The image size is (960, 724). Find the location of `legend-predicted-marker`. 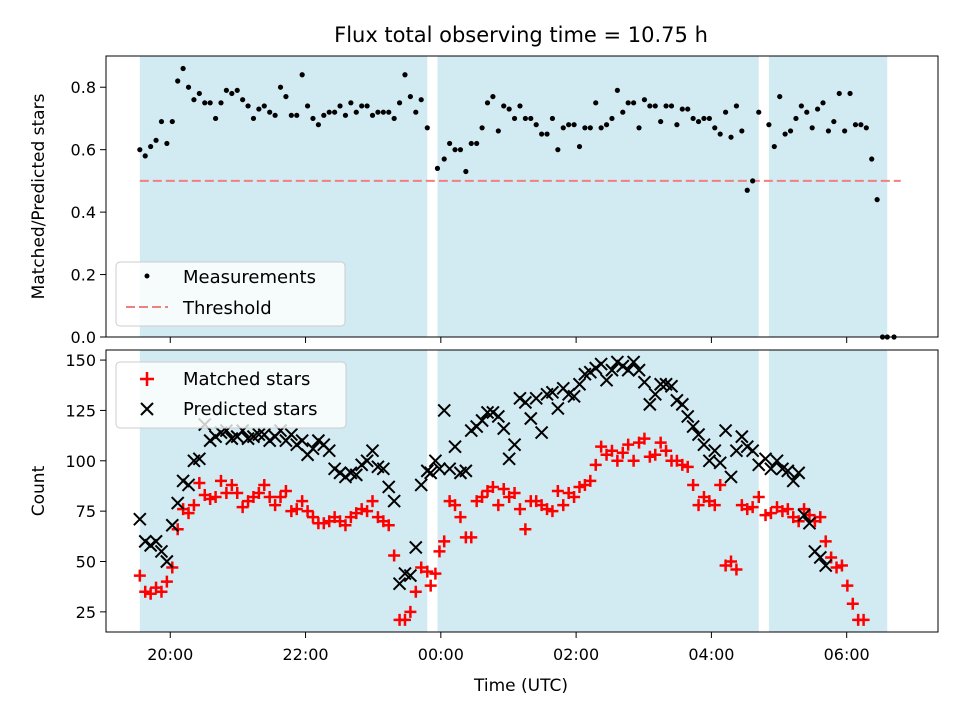

legend-predicted-marker is located at coordinates (147, 409).